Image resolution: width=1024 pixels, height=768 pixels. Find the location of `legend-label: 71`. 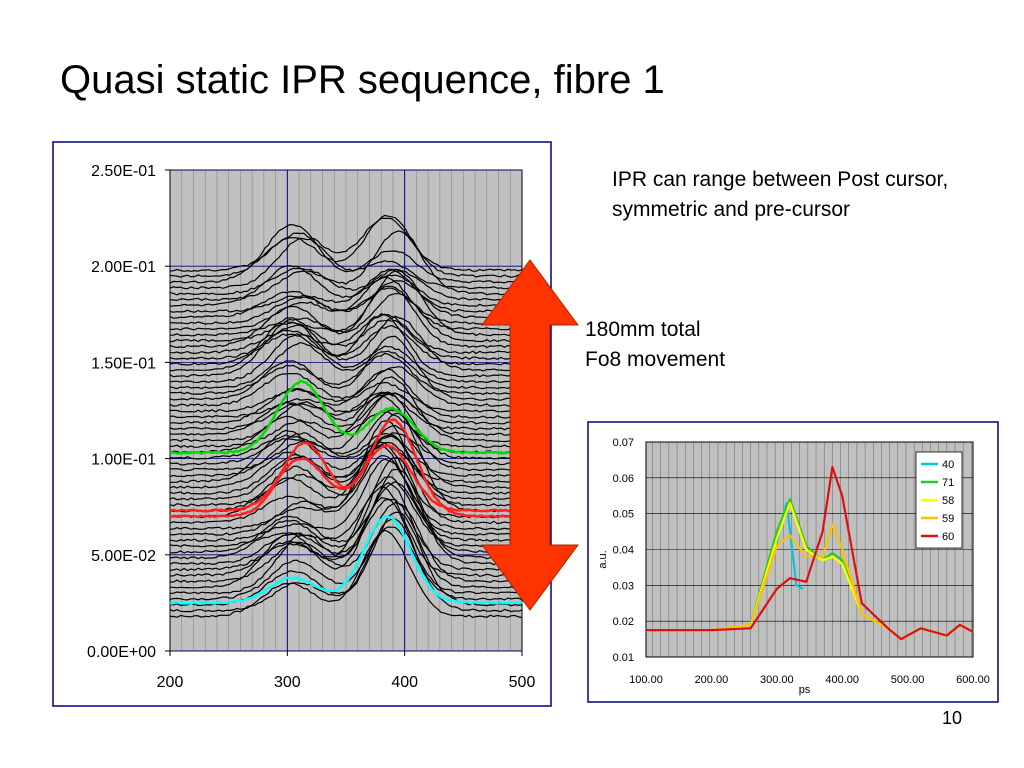

legend-label: 71 is located at coordinates (948, 483).